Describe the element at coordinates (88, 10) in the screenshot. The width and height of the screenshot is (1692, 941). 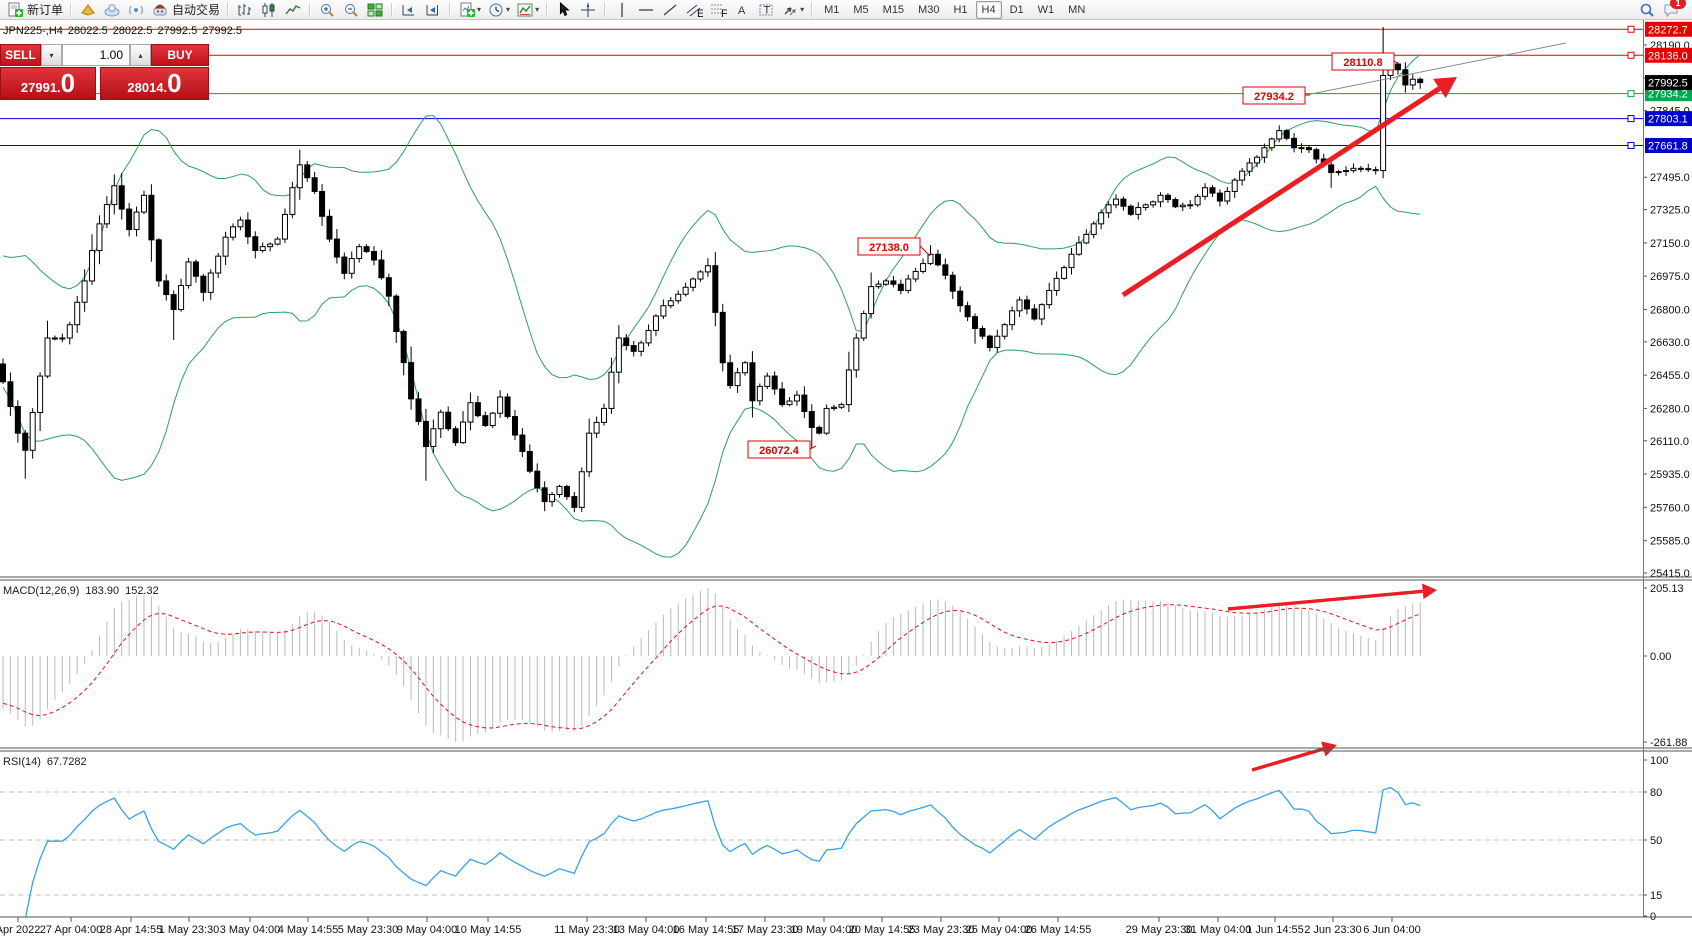
I see `metaeditor-icon` at that location.